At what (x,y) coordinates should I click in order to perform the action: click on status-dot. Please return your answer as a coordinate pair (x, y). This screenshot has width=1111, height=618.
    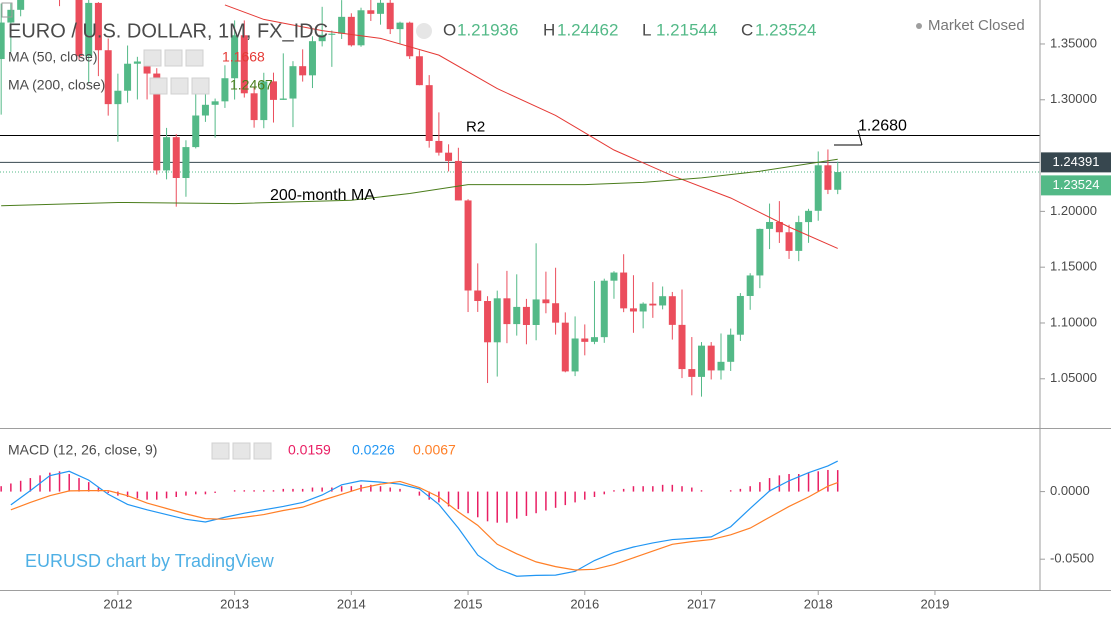
    Looking at the image, I should click on (919, 26).